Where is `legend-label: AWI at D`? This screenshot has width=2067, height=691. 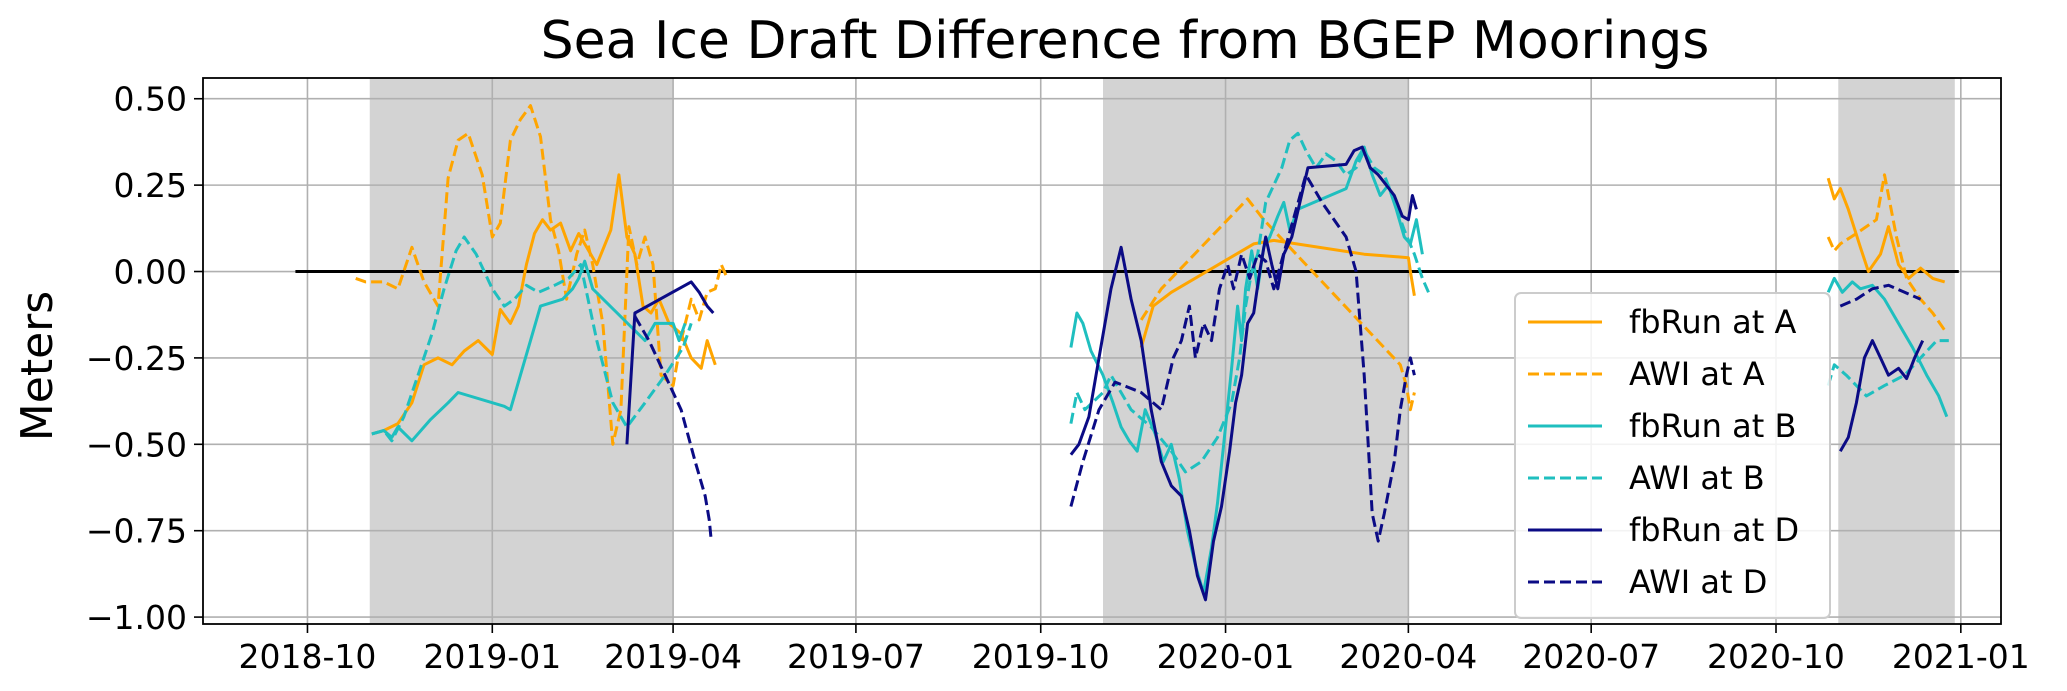
legend-label: AWI at D is located at coordinates (1698, 582).